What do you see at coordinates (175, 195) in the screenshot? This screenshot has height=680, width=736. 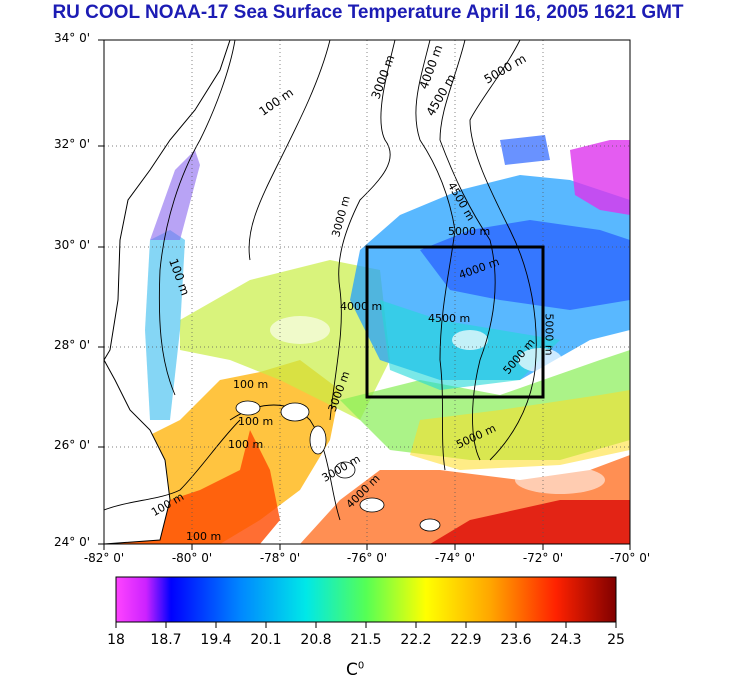 I see `sst-coastal-north` at bounding box center [175, 195].